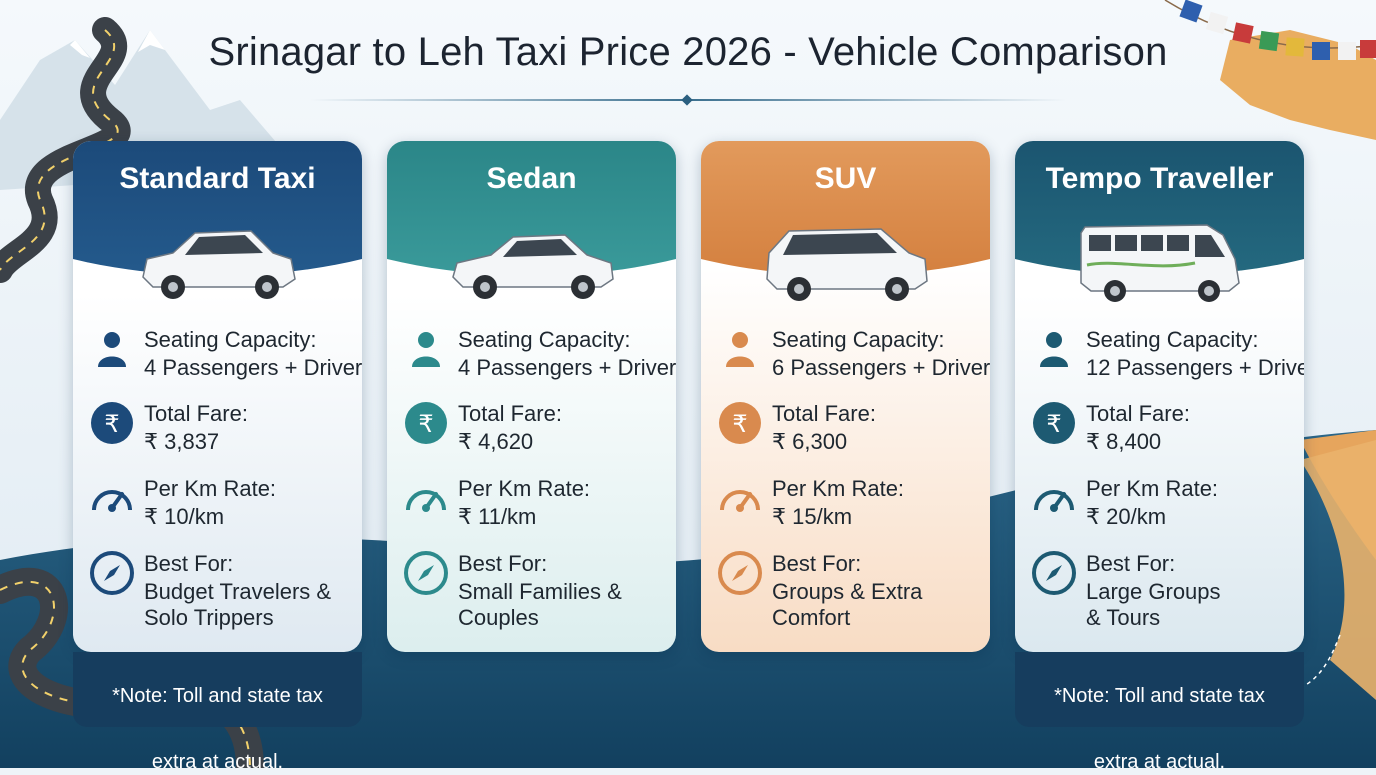 The width and height of the screenshot is (1376, 775). I want to click on best-for-value: Large Groups & Tours, so click(1153, 605).